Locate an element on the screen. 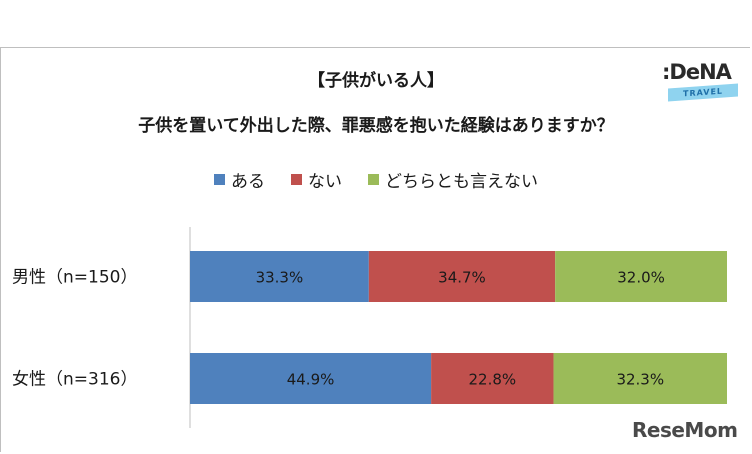 This screenshot has width=752, height=454. legend-item-2: どちらとも言えない is located at coordinates (453, 179).